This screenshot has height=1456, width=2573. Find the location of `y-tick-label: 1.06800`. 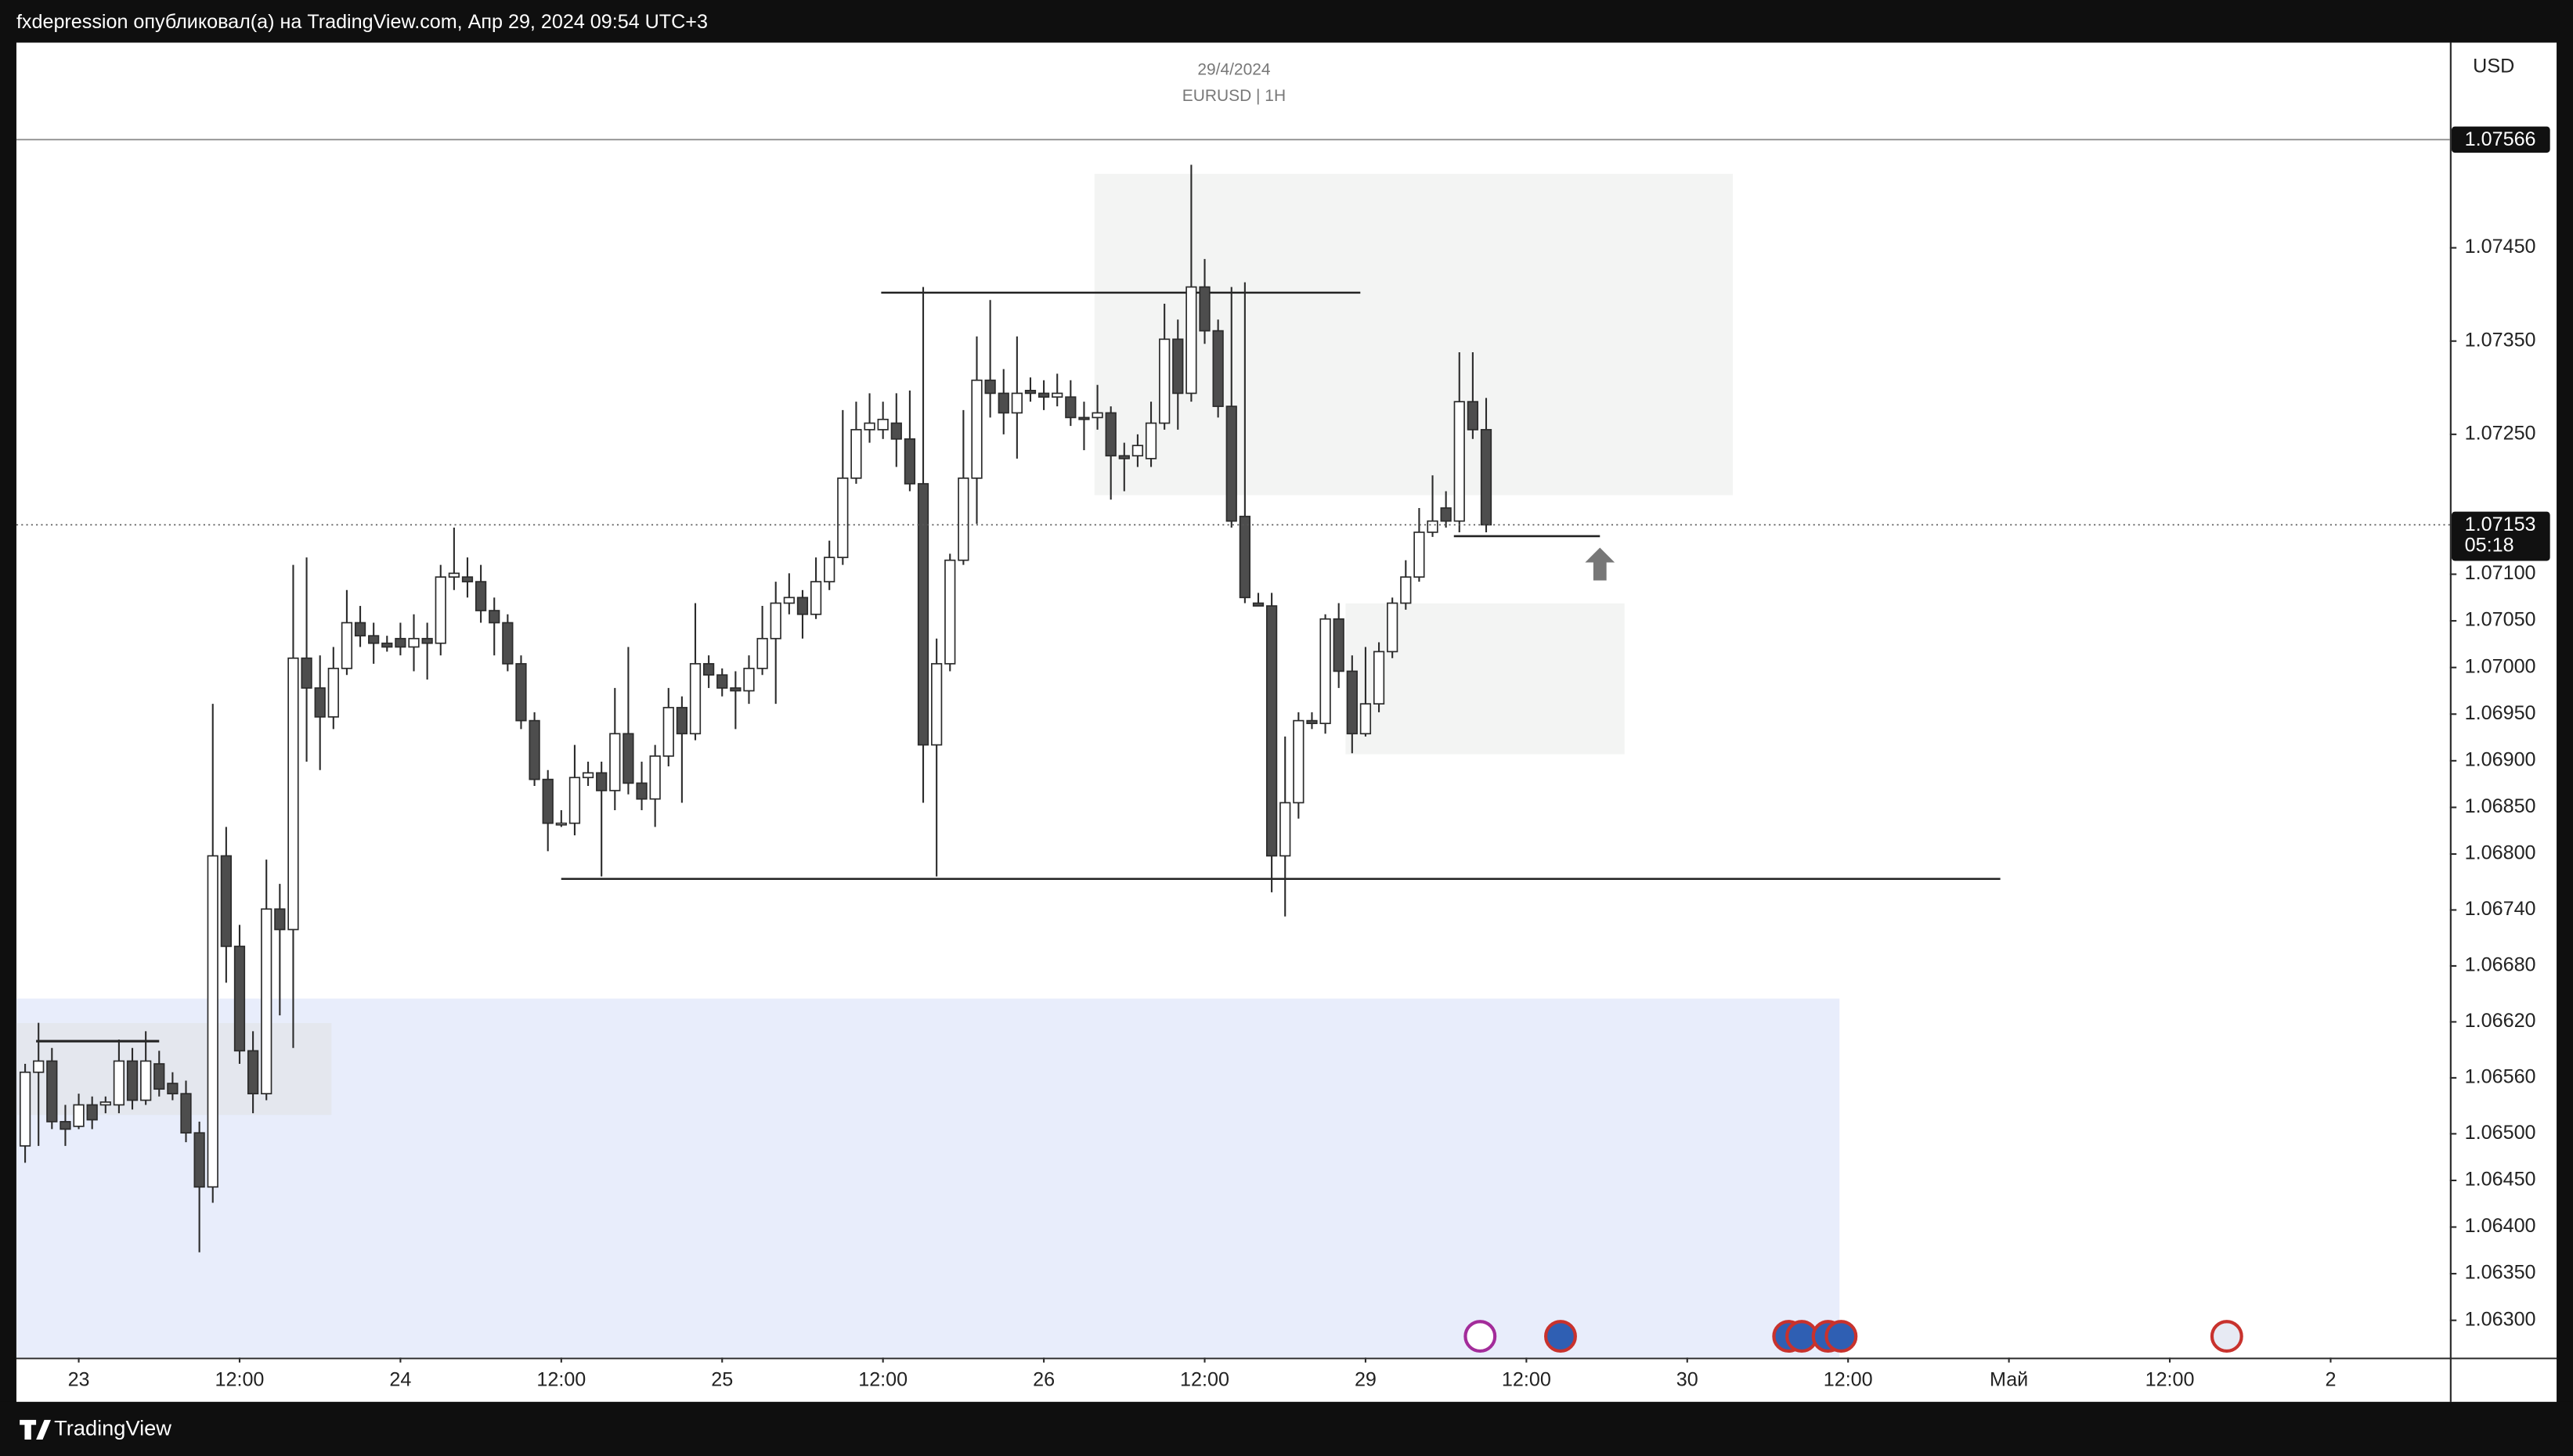

y-tick-label: 1.06800 is located at coordinates (2500, 853).